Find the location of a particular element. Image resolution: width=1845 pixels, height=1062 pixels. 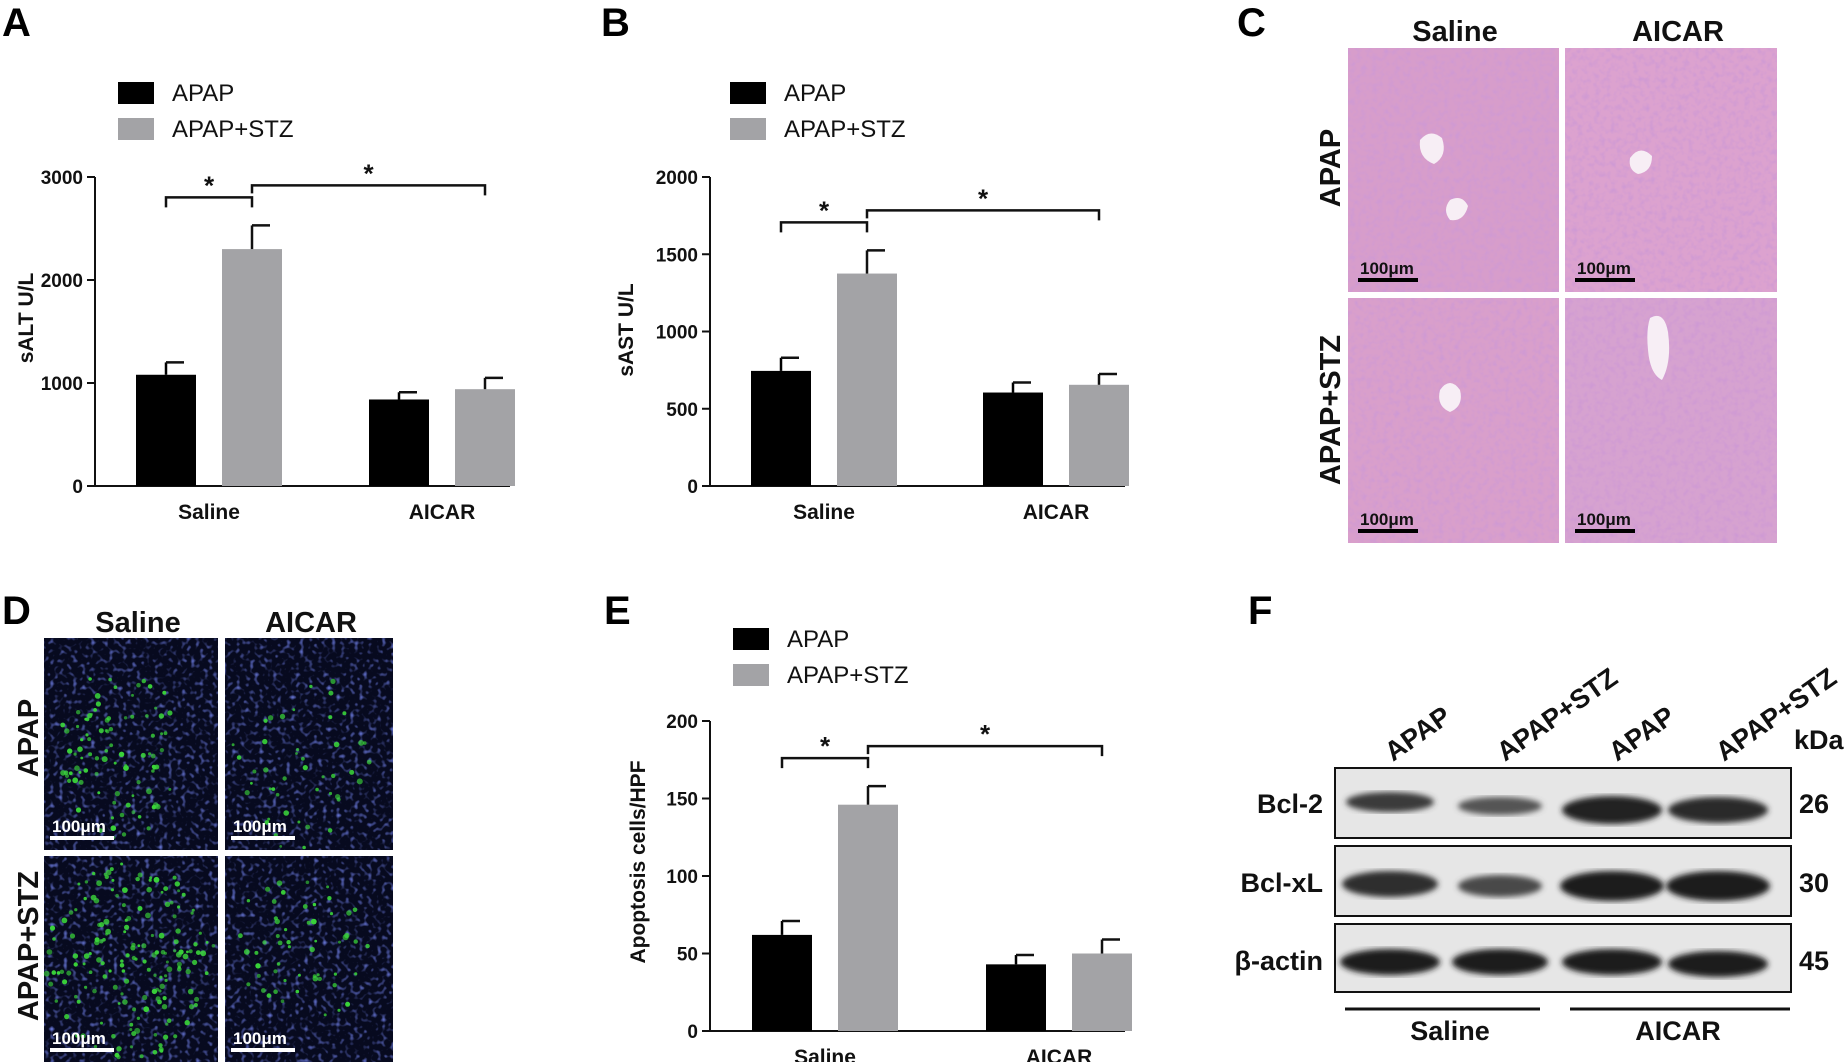

he-row-apap: APAP is located at coordinates (1331, 168).